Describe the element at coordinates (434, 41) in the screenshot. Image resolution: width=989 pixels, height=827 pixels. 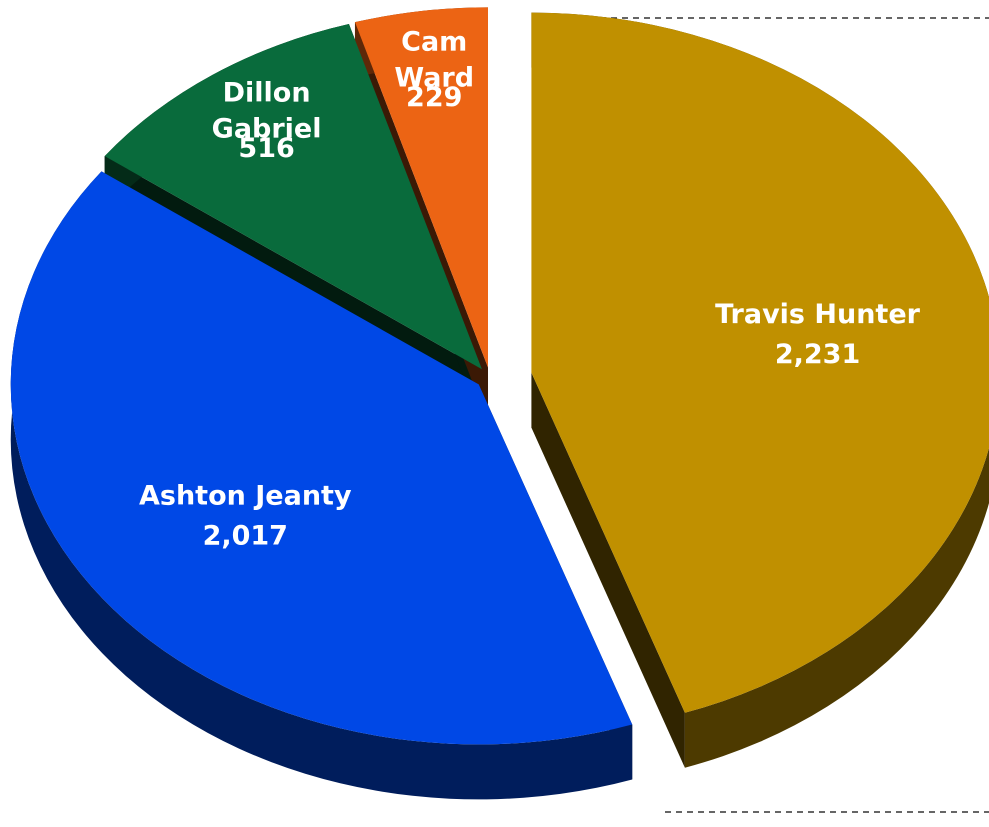
I see `label-line: Cam` at that location.